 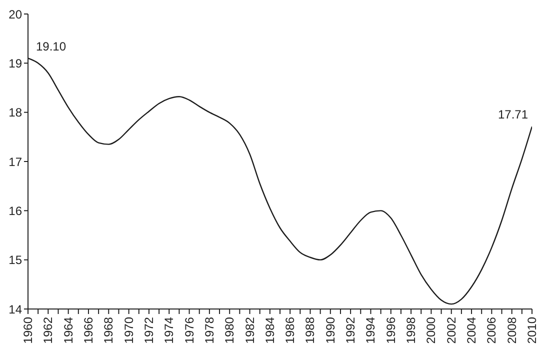 I want to click on x-tick-label: 1966, so click(x=88, y=330).